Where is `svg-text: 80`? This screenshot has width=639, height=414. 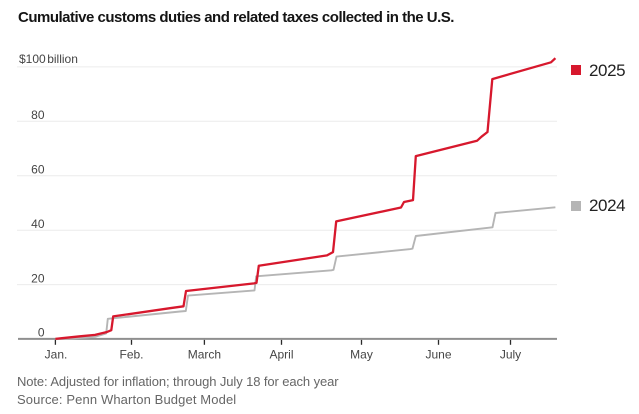 svg-text: 80 is located at coordinates (38, 115).